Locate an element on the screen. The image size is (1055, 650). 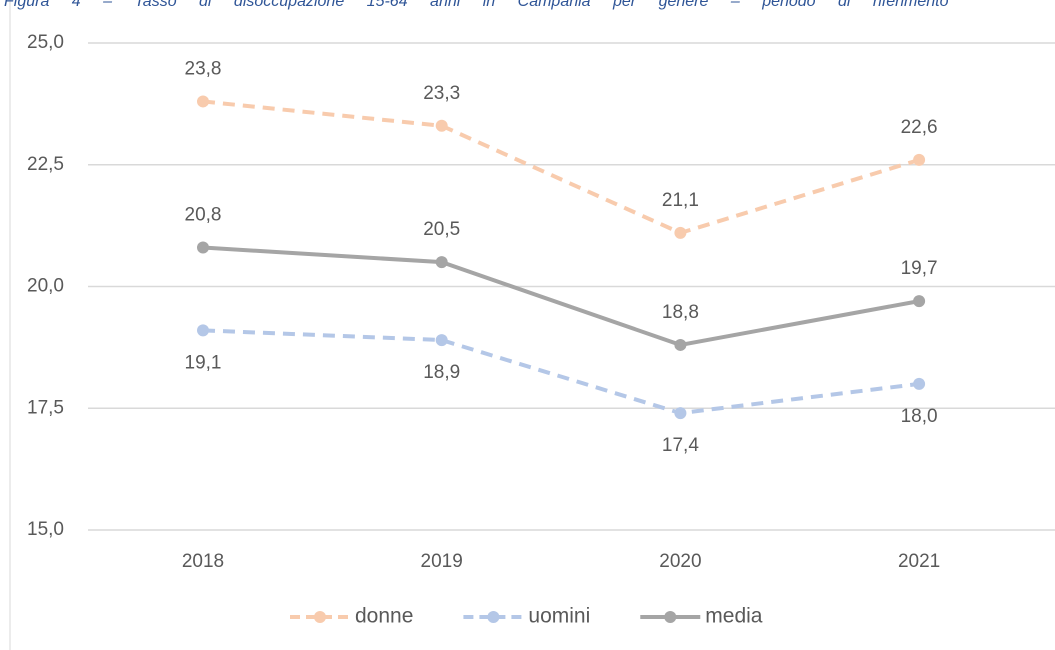
y-tick-label: 22,5 is located at coordinates (45, 164).